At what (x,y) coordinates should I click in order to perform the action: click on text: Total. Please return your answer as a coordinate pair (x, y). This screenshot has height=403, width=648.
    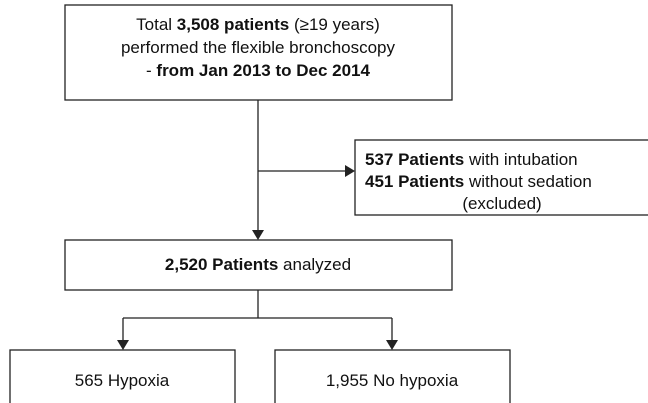
    Looking at the image, I should click on (156, 24).